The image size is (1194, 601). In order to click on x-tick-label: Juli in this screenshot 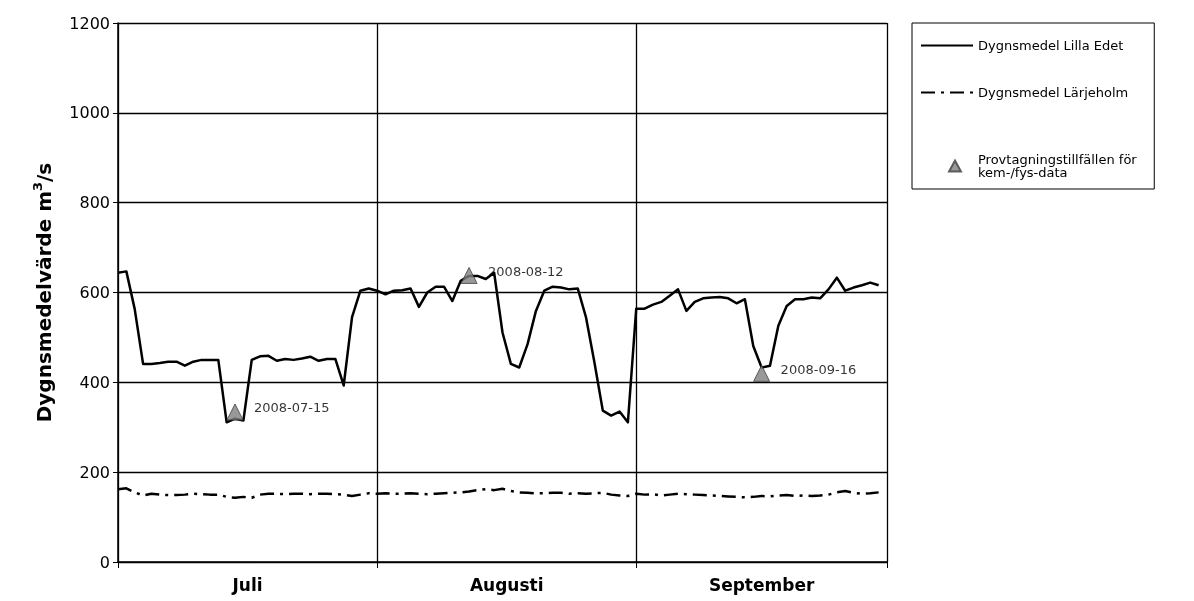, I will do `click(247, 584)`.